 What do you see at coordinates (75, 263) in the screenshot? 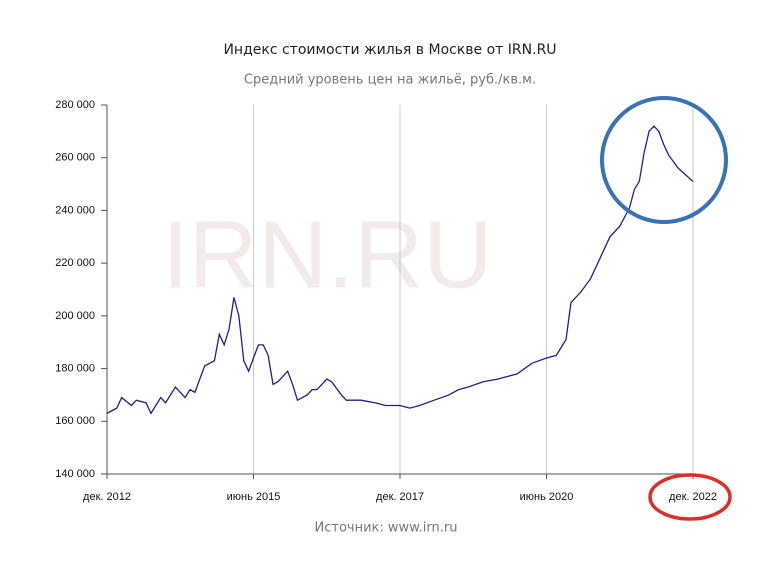
I see `y-tick-label: 220 000` at bounding box center [75, 263].